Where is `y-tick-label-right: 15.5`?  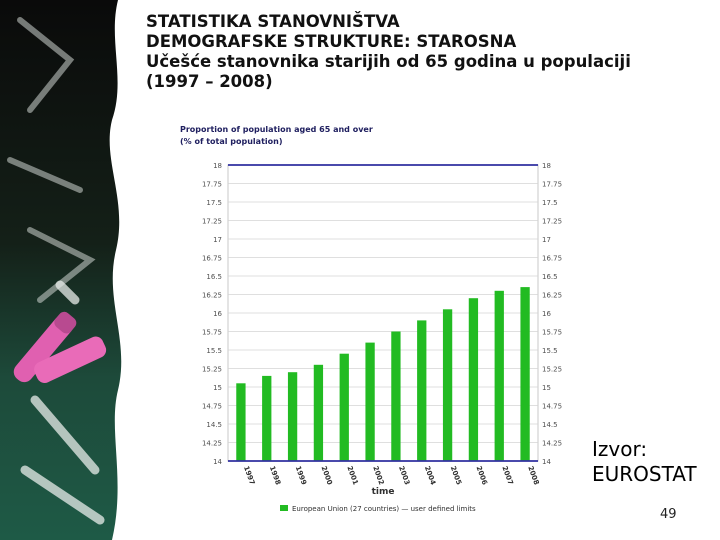
y-tick-label-right: 15.5 is located at coordinates (550, 351).